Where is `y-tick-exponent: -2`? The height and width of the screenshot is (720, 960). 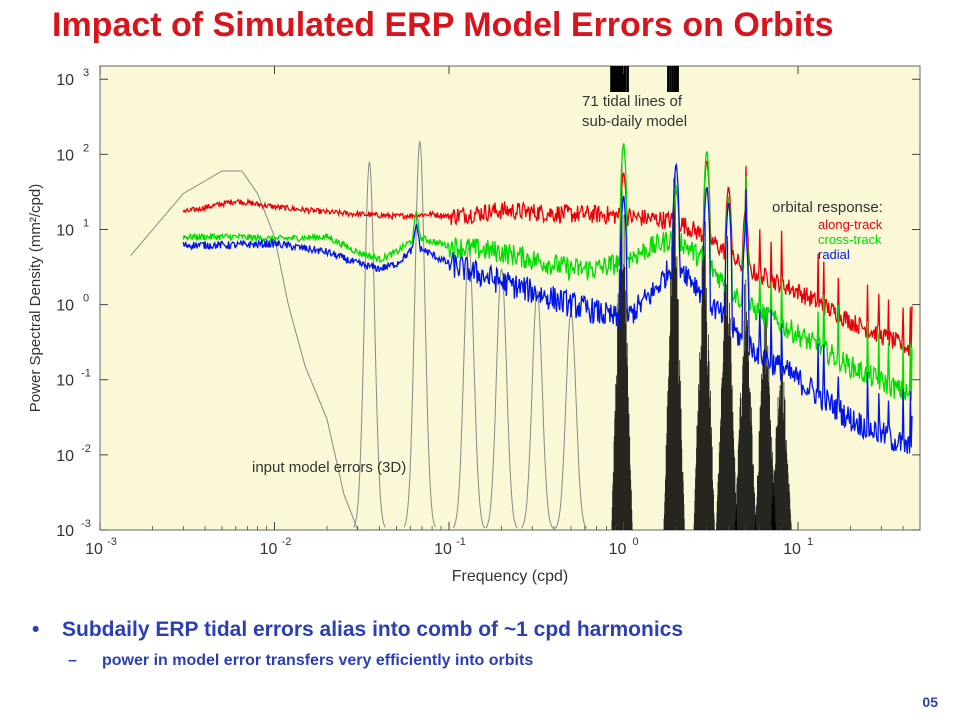
y-tick-exponent: -2 is located at coordinates (86, 449).